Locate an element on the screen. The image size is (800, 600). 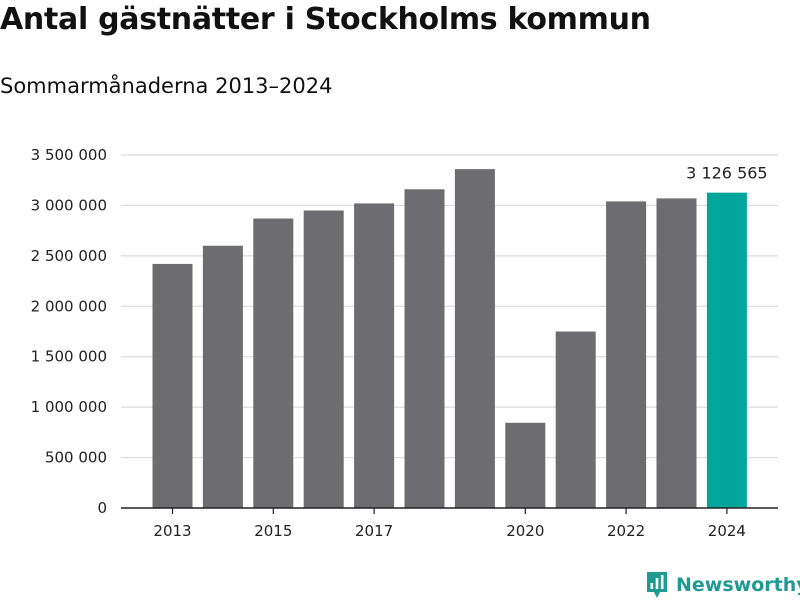
bar-2024 is located at coordinates (726, 350).